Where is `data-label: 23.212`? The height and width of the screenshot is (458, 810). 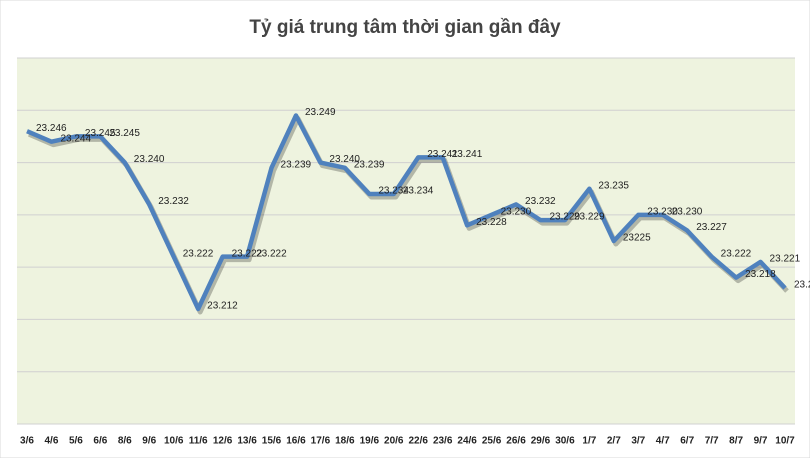 data-label: 23.212 is located at coordinates (222, 306).